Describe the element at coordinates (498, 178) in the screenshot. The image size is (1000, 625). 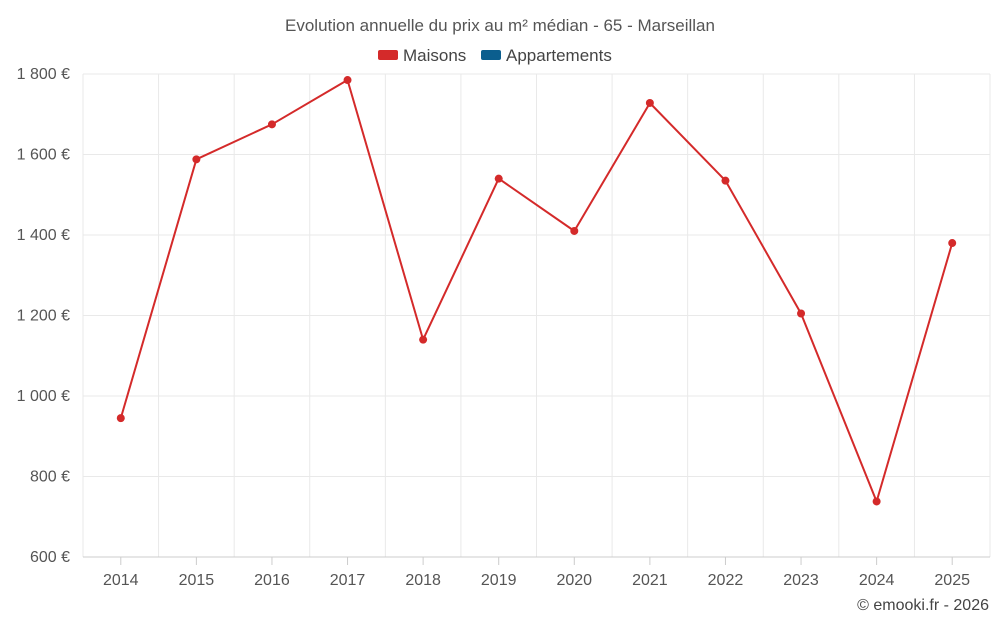
I see `data-point-maisons: 2019: 1540 €` at that location.